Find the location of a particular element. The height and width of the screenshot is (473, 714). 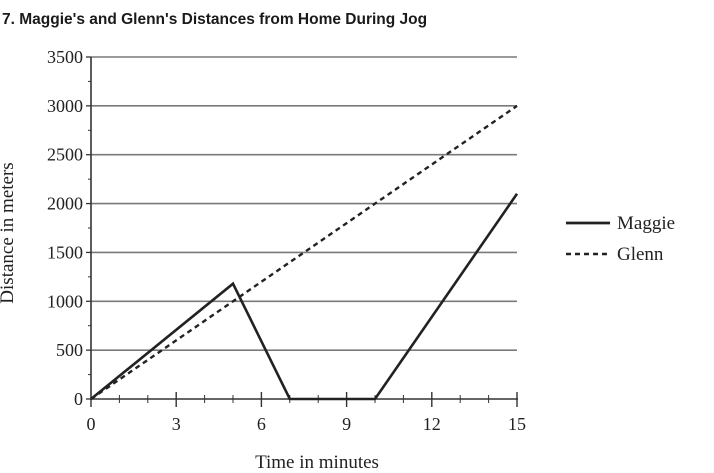

y-tick-label-2000: 2000 is located at coordinates (65, 204).